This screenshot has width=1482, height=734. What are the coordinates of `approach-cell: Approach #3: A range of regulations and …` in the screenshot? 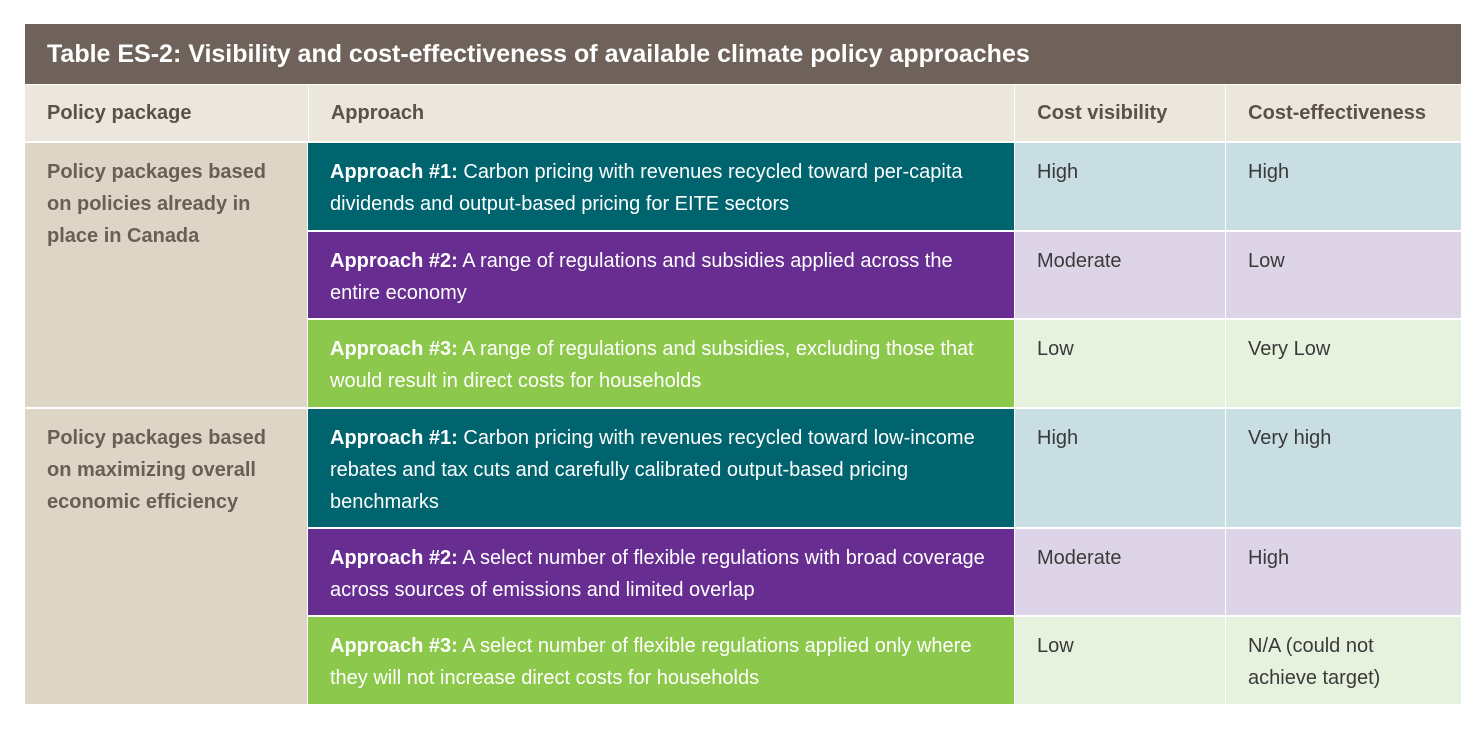 It's located at (661, 363).